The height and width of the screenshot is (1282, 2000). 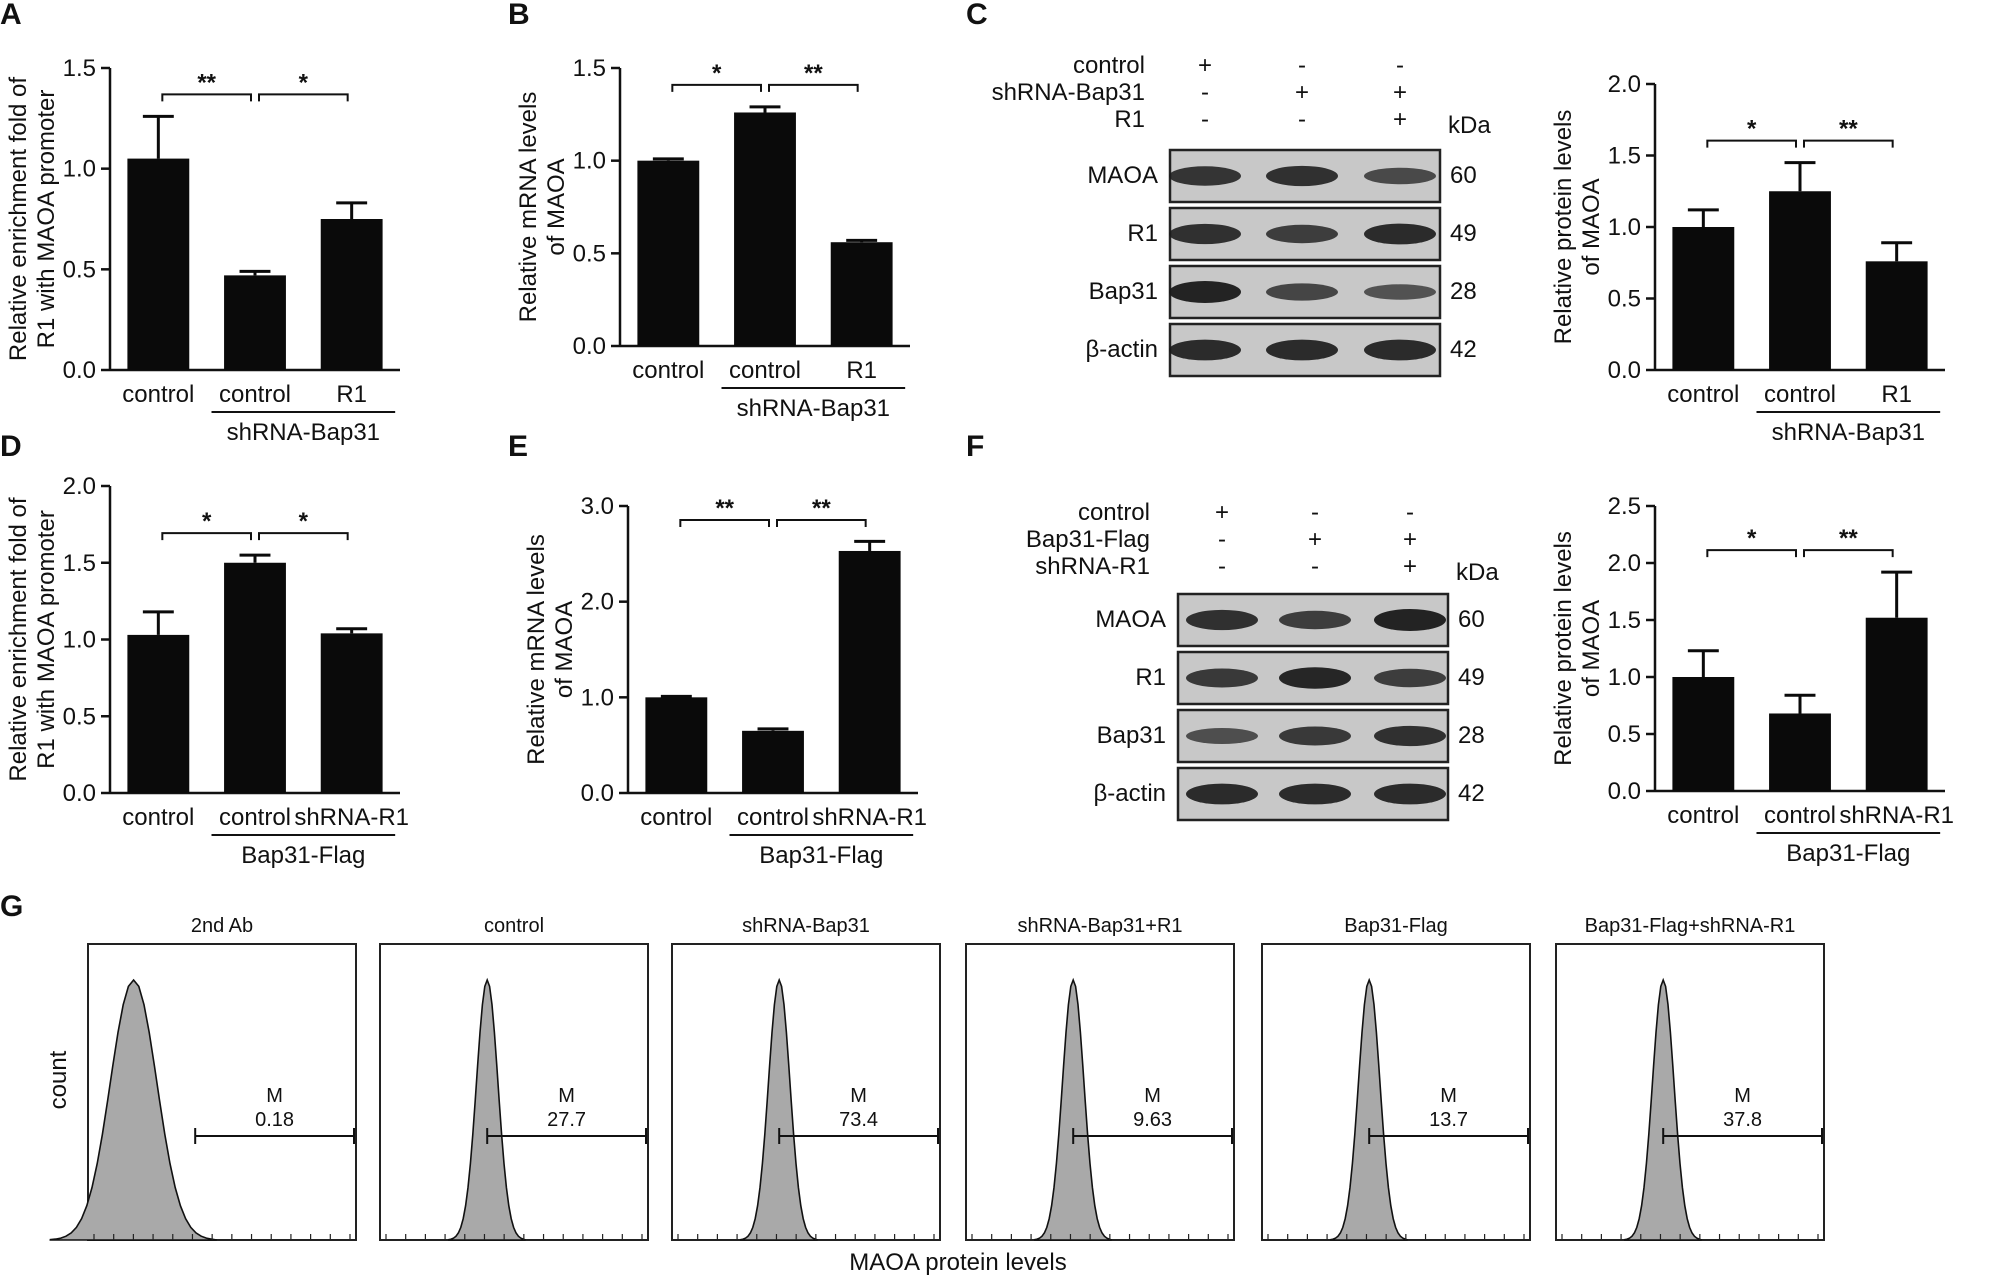 I want to click on group-label: Bap31-Flag, so click(x=1848, y=853).